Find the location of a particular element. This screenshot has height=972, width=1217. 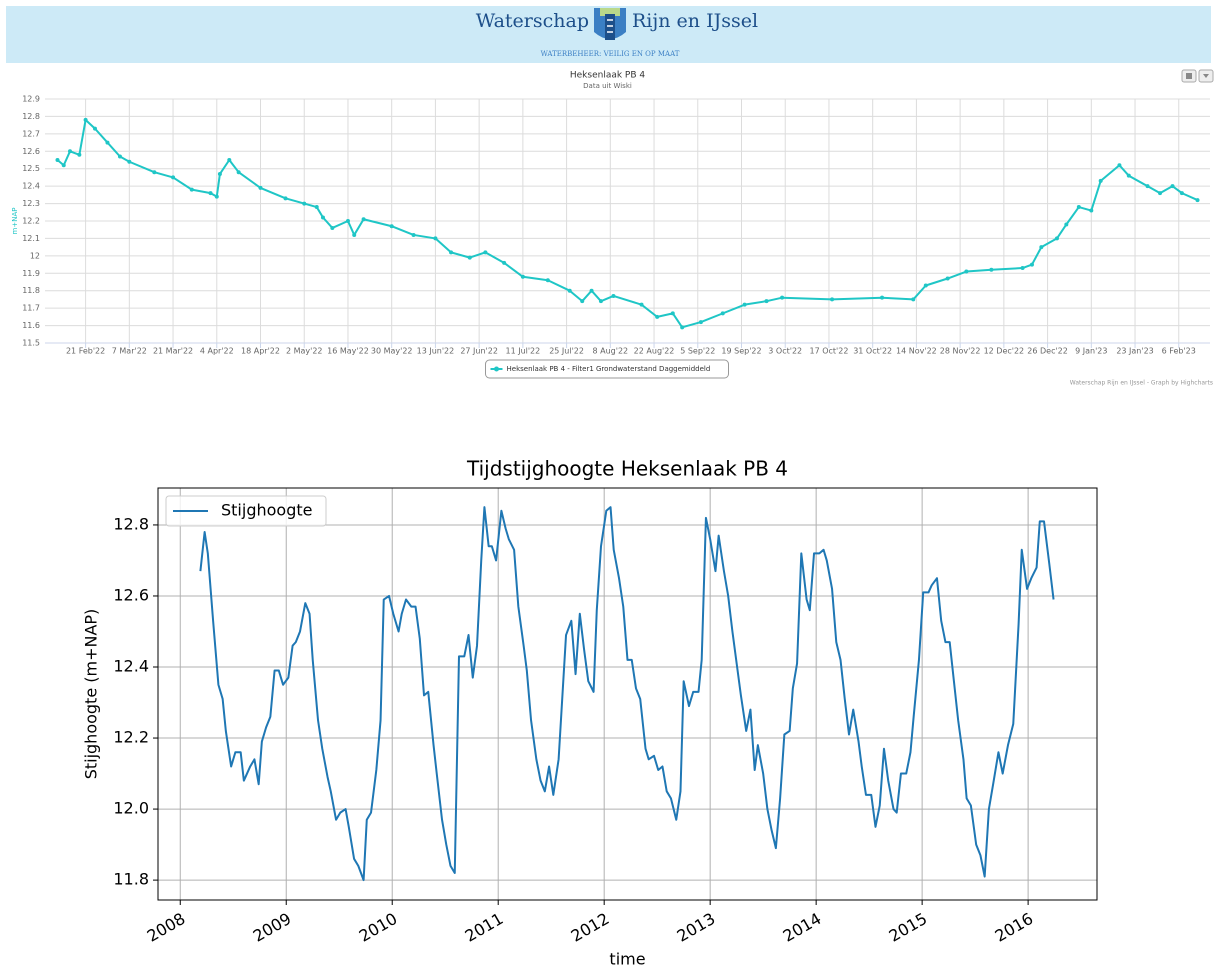

y-tick-label: 12.5 is located at coordinates (31, 168).